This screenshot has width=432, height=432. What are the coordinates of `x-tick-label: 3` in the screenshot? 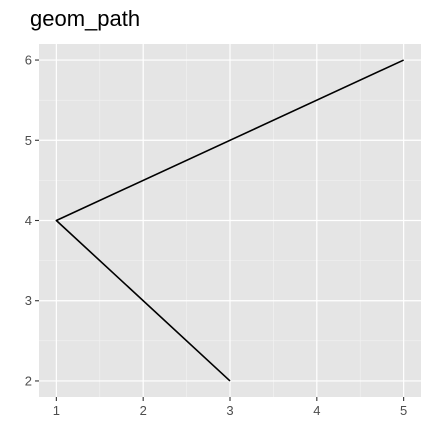 It's located at (229, 410).